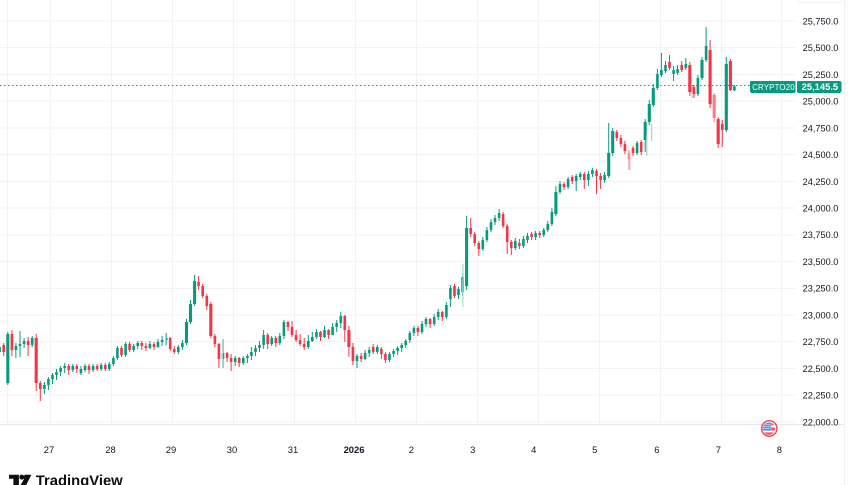  What do you see at coordinates (354, 449) in the screenshot?
I see `svg-text: 2026` at bounding box center [354, 449].